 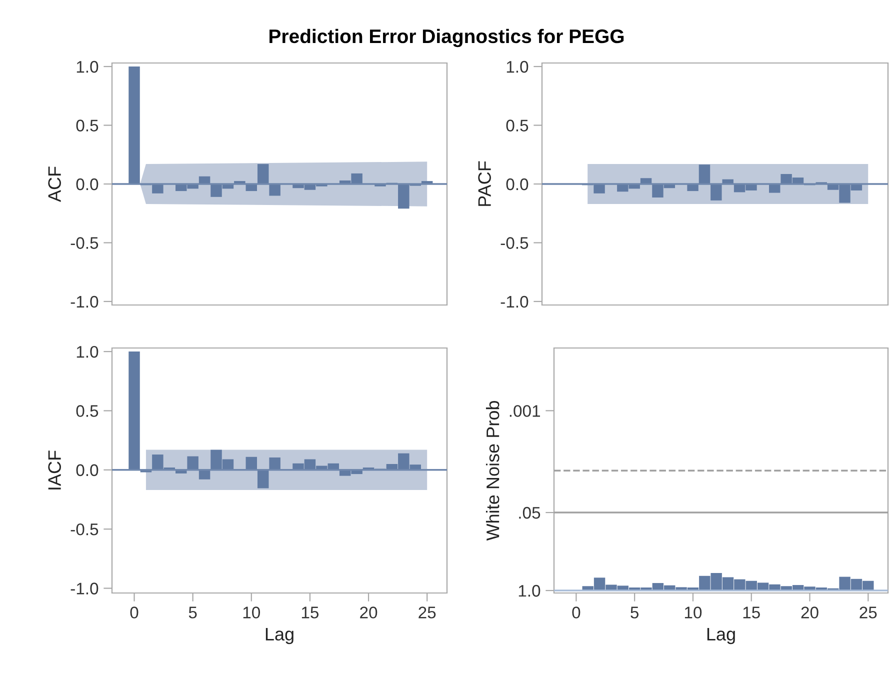 I want to click on y-tick-label: .05, so click(x=529, y=512).